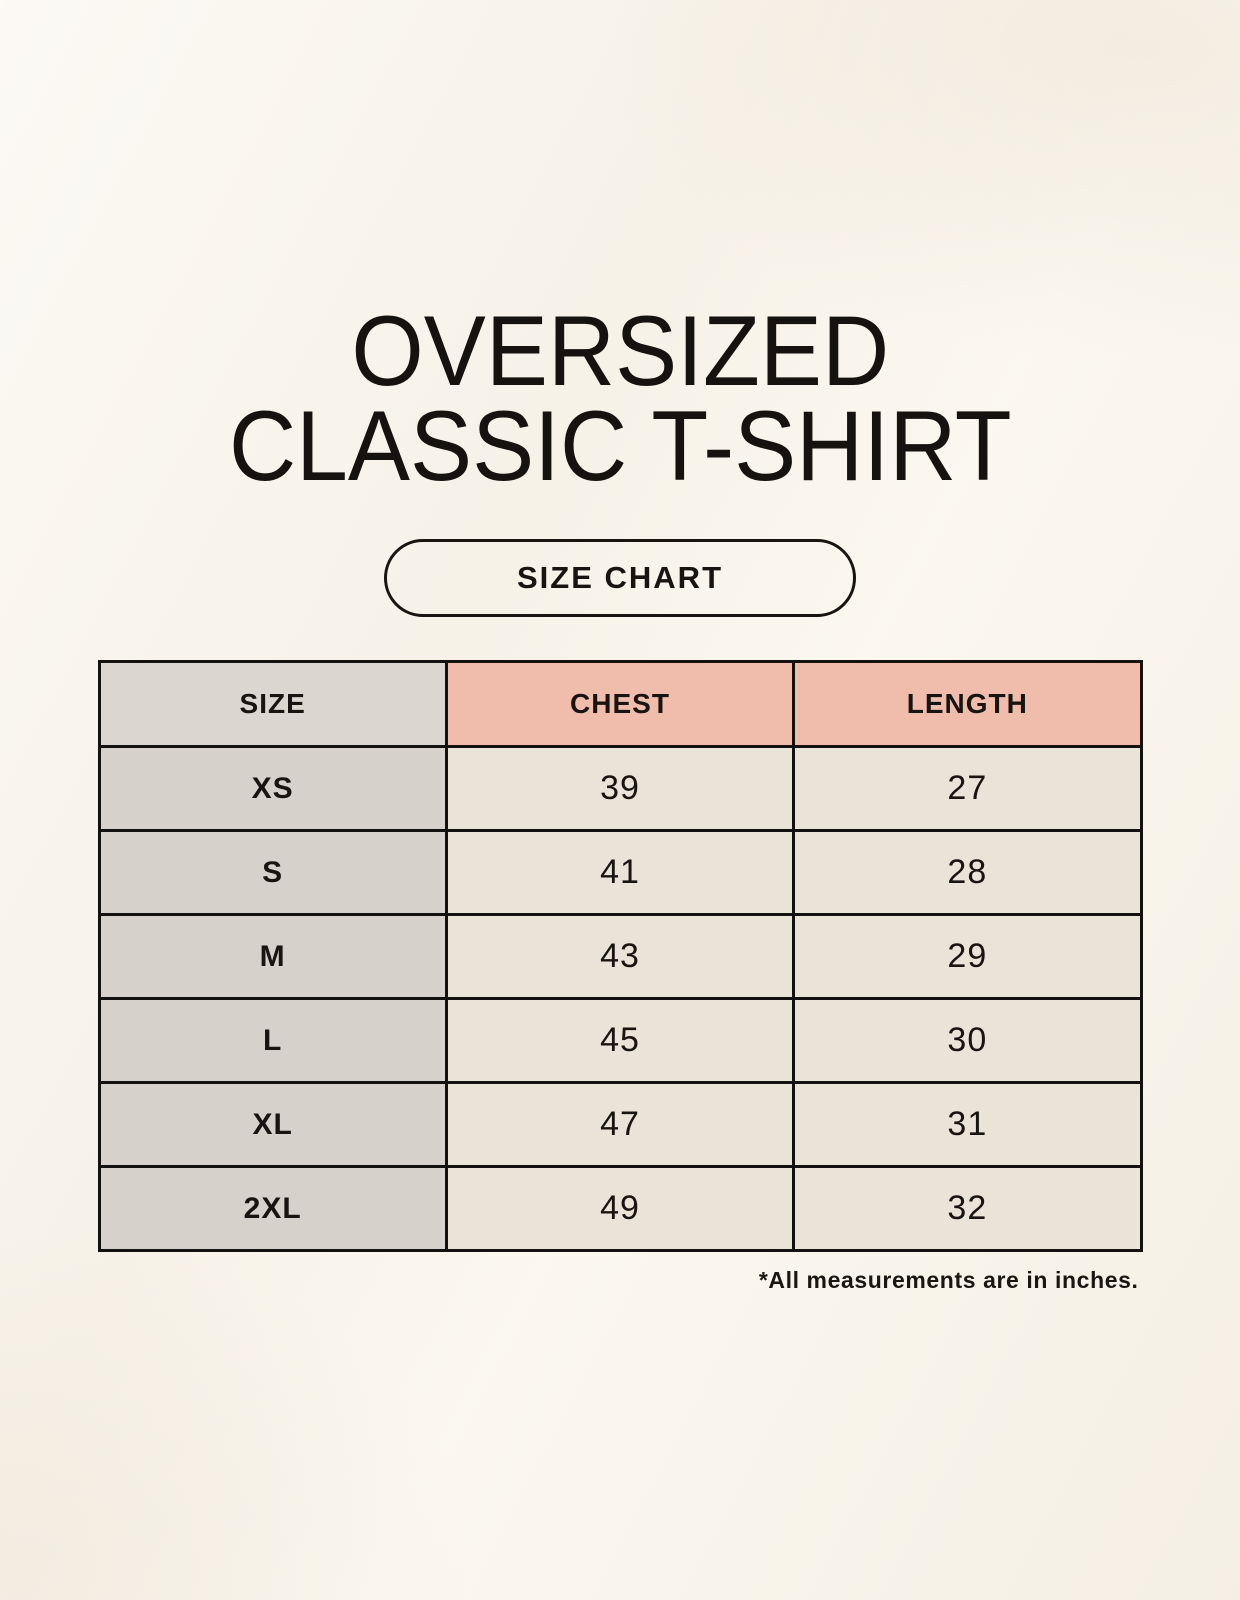 This screenshot has width=1240, height=1600. What do you see at coordinates (272, 1209) in the screenshot?
I see `size-cell: 2XL` at bounding box center [272, 1209].